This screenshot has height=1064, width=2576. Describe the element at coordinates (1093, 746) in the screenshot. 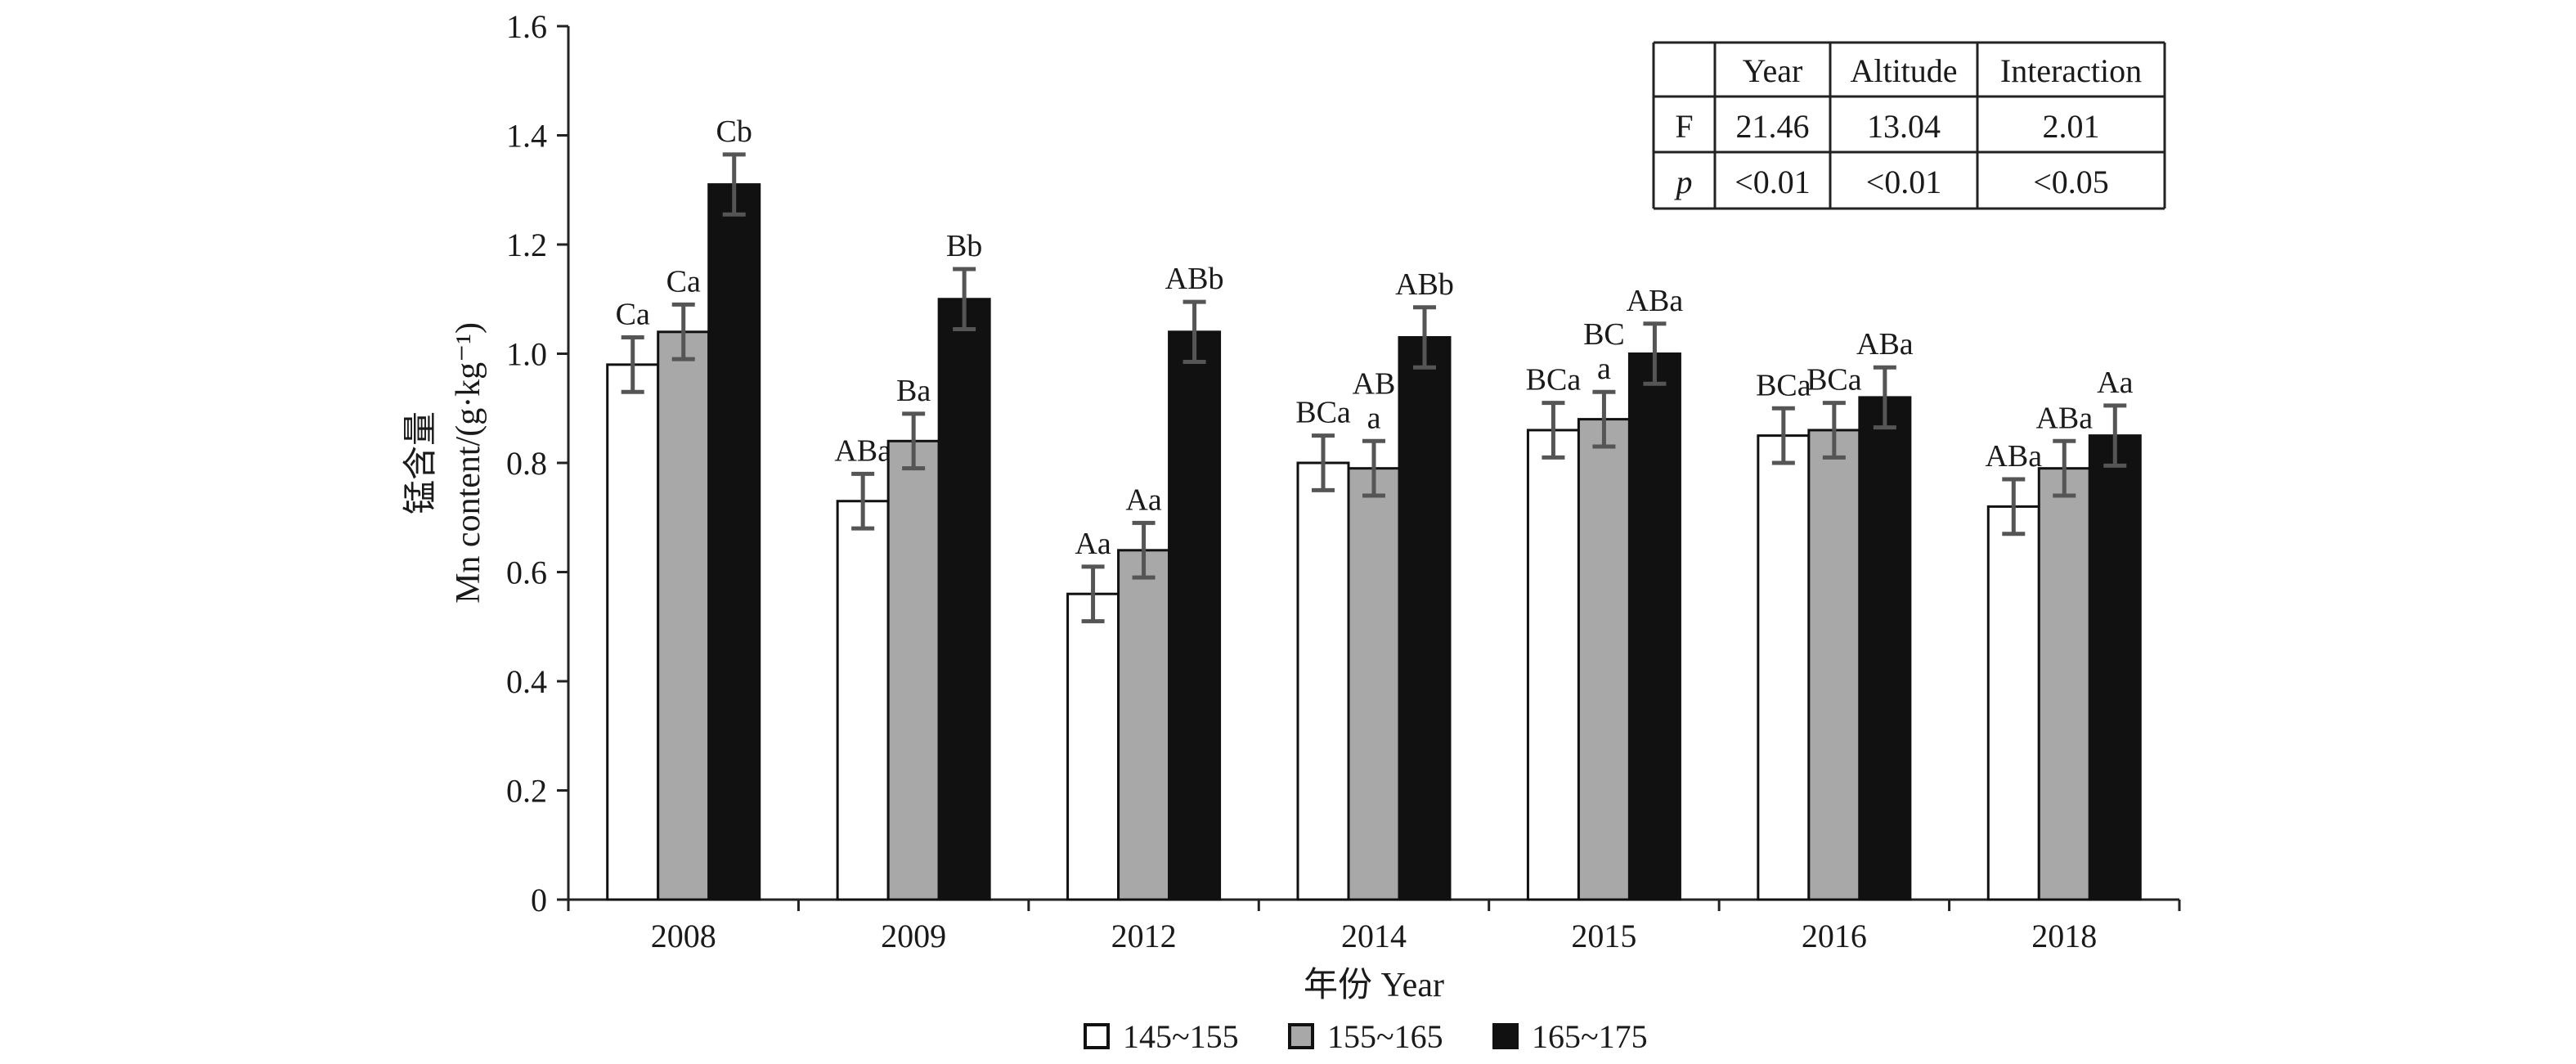

I see `bar-145~155-2012` at that location.